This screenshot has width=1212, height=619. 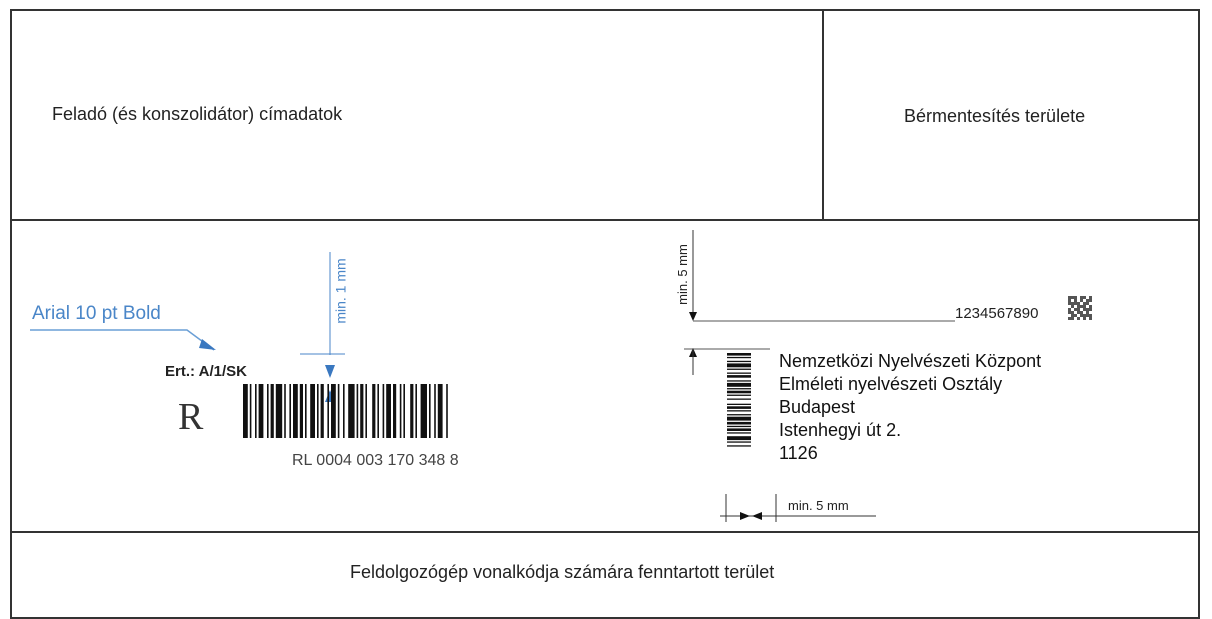 I want to click on postage-divider, so click(x=823, y=114).